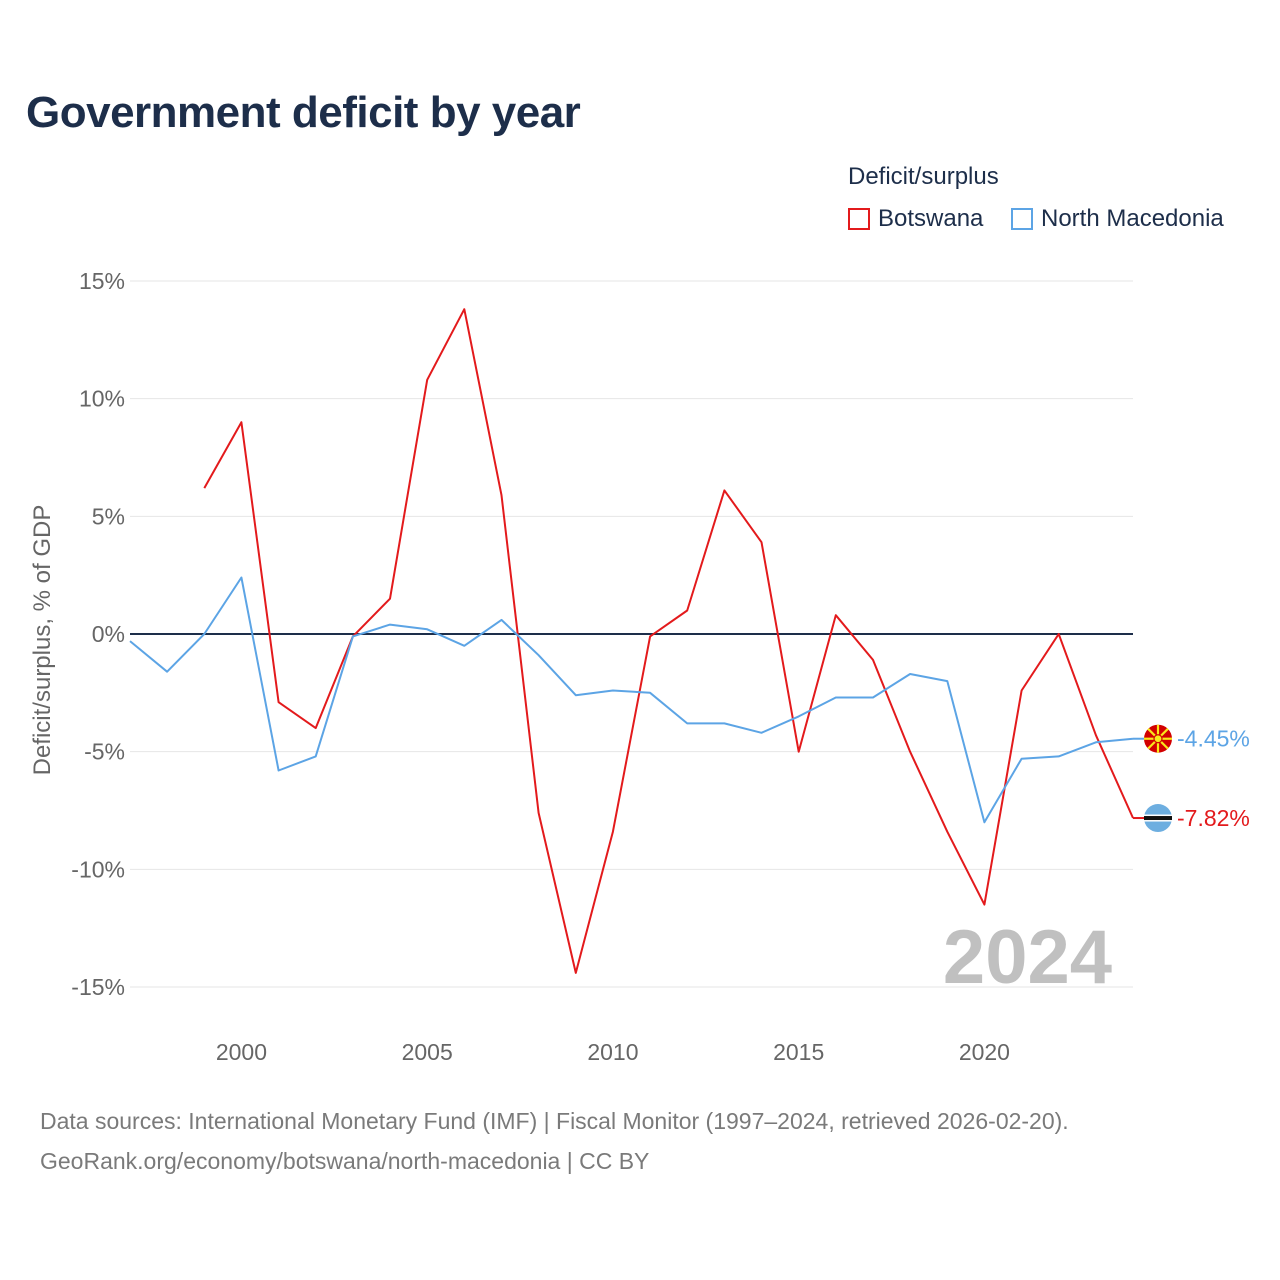  What do you see at coordinates (1158, 818) in the screenshot?
I see `blue-flag-icon` at bounding box center [1158, 818].